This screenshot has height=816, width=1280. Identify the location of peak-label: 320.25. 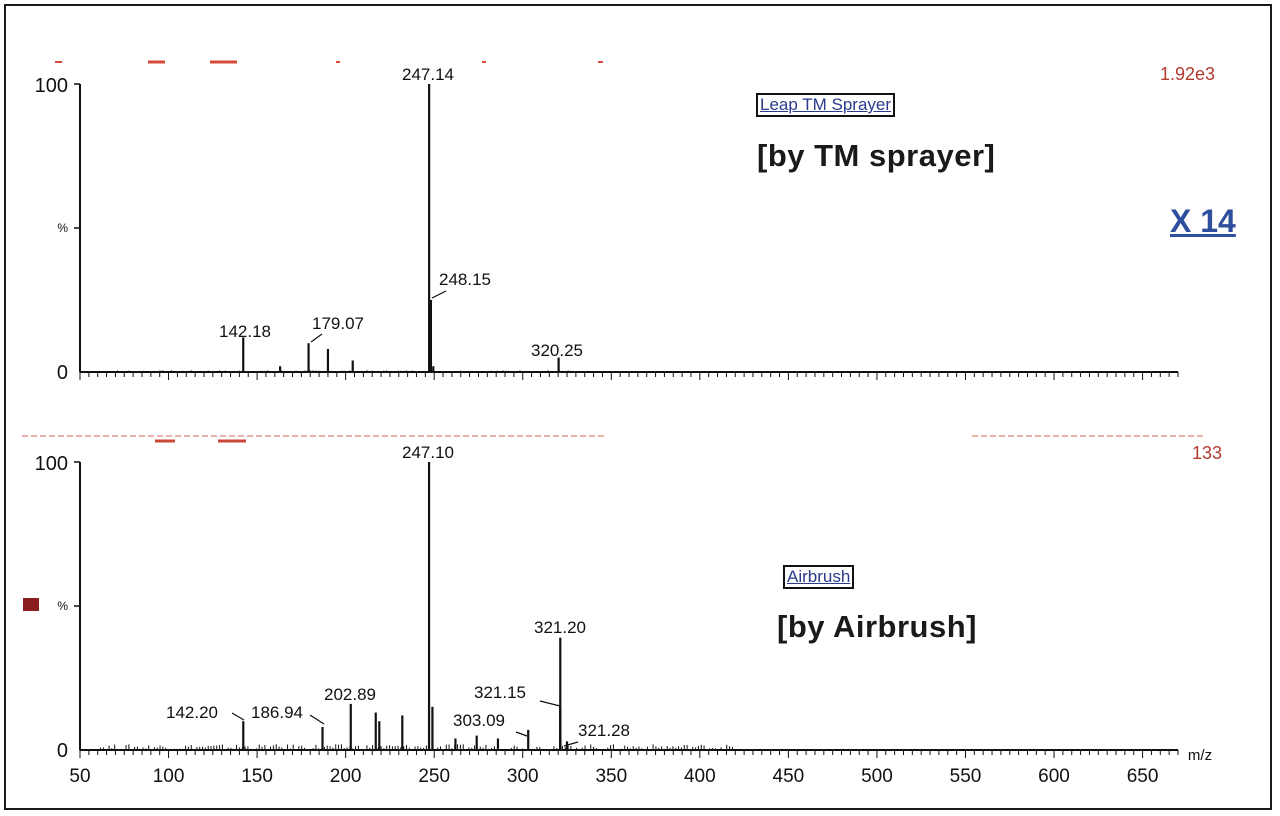
(557, 350).